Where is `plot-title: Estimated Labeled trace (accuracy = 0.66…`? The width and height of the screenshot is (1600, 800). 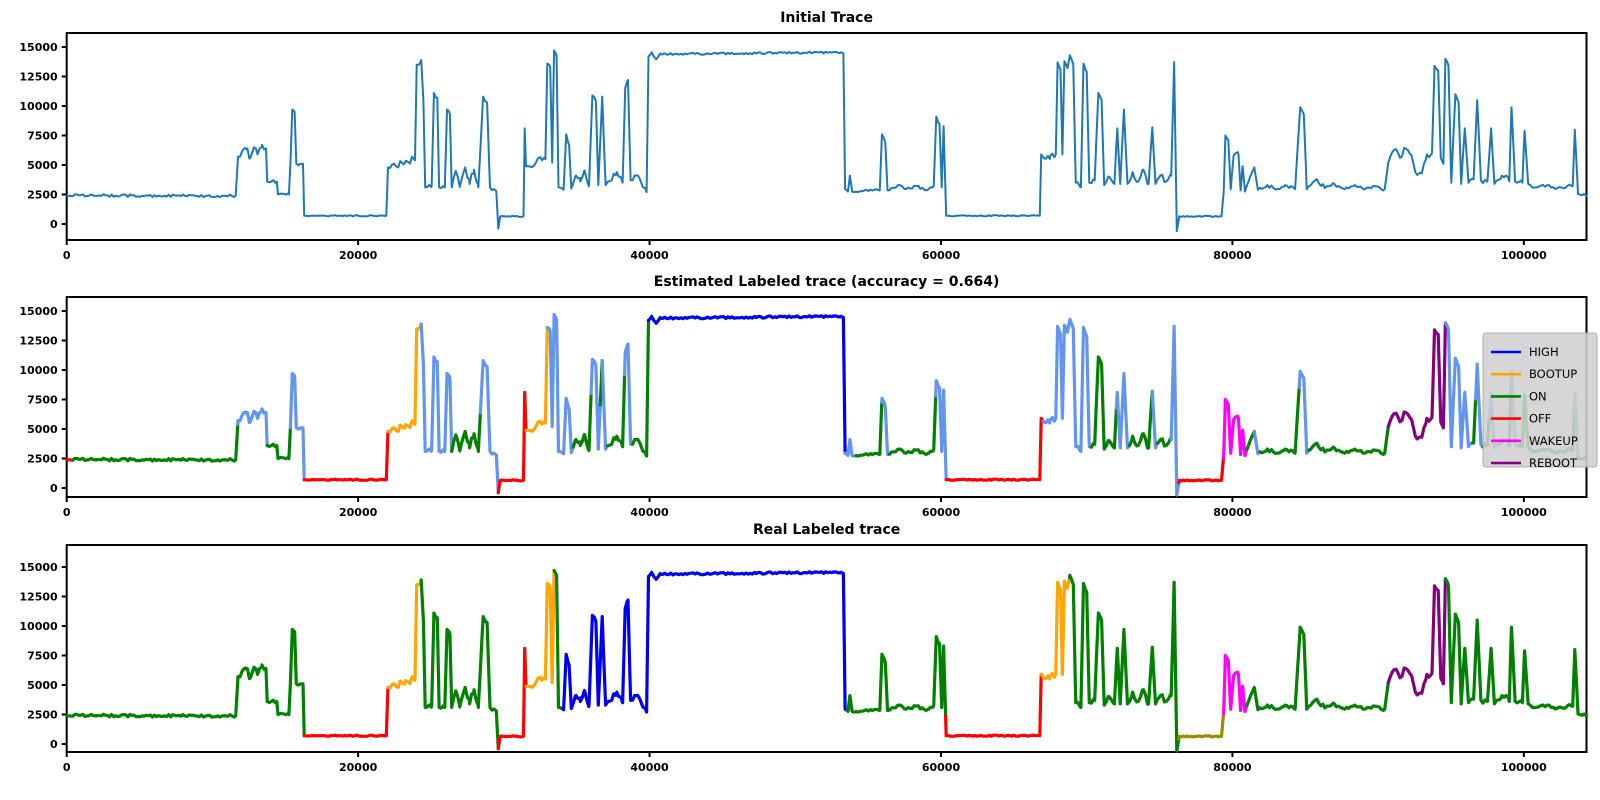 plot-title: Estimated Labeled trace (accuracy = 0.66… is located at coordinates (827, 282).